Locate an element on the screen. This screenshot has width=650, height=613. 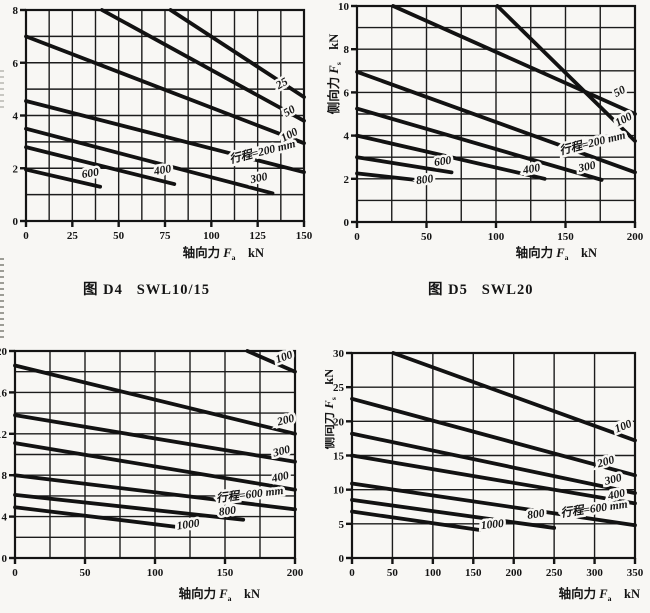
curve-label: 100 is located at coordinates (623, 427).